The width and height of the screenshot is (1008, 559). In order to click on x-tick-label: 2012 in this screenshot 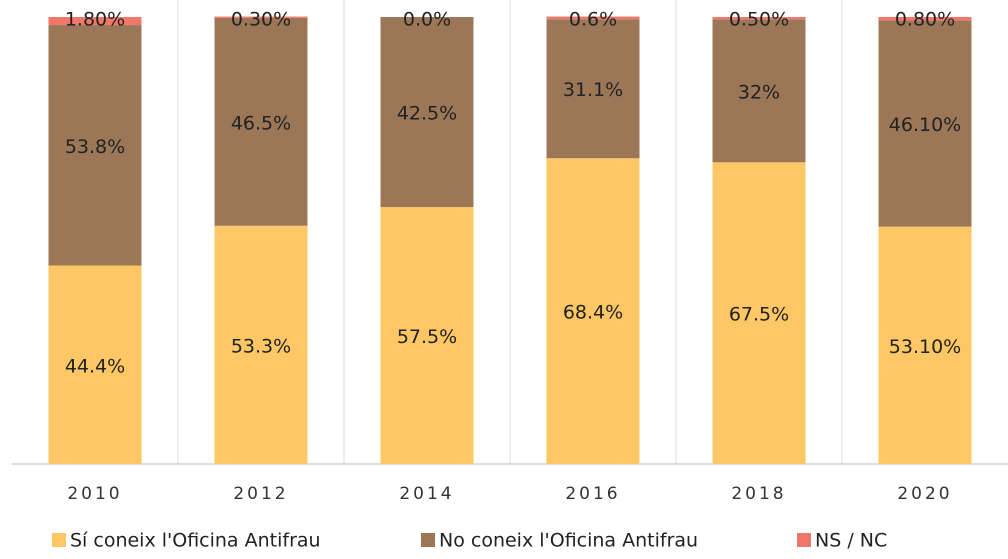, I will do `click(260, 494)`.